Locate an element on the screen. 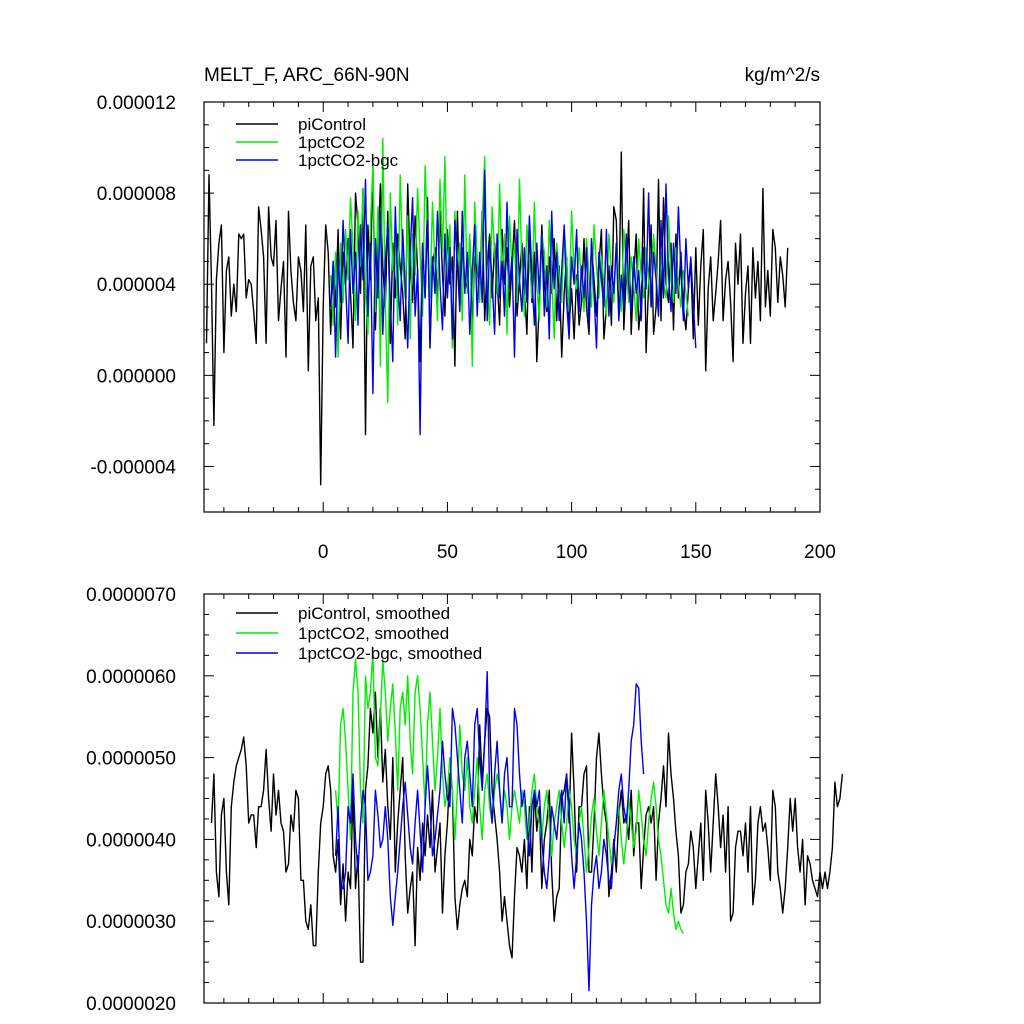 Image resolution: width=1024 pixels, height=1024 pixels. y-tick-label: 0.0000040 is located at coordinates (131, 840).